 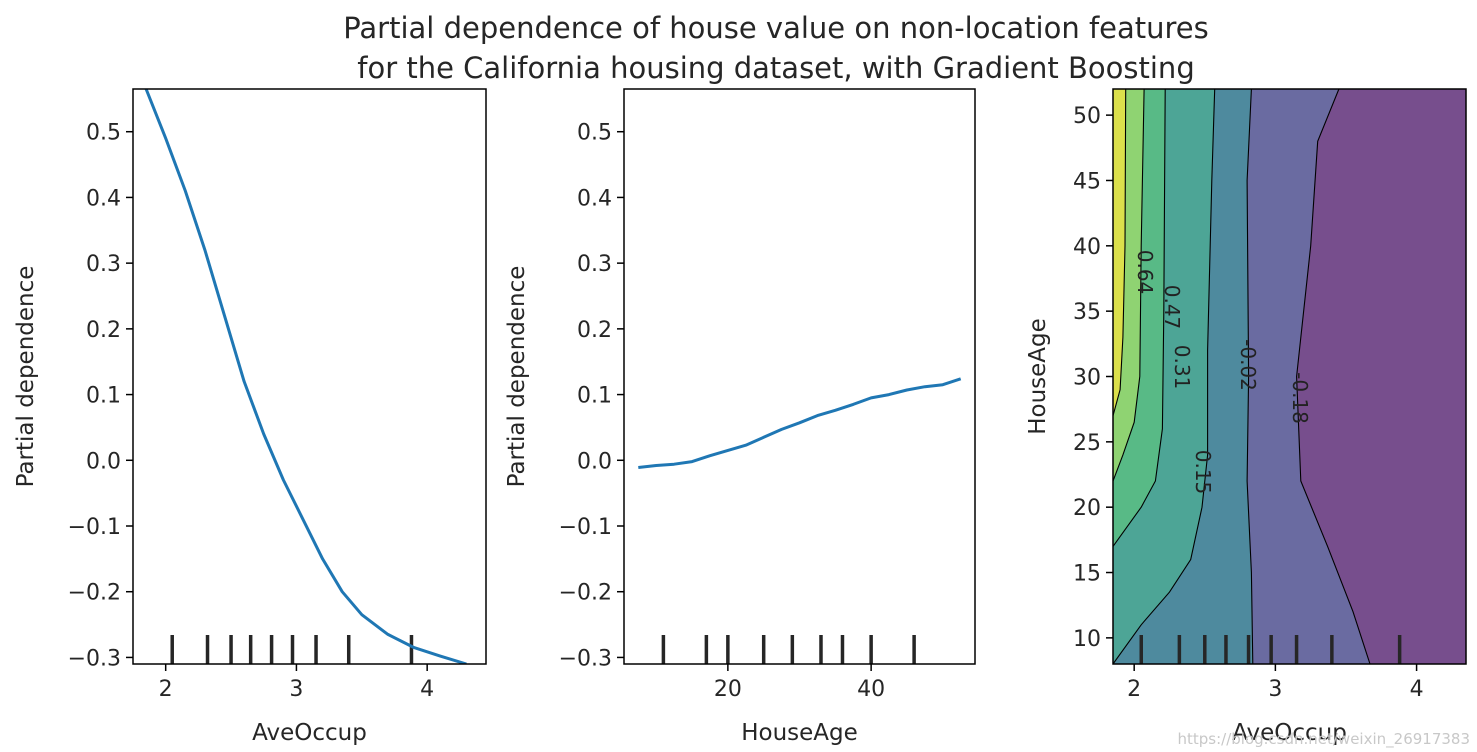 I want to click on contour-level-label: 0.15, so click(x=1203, y=472).